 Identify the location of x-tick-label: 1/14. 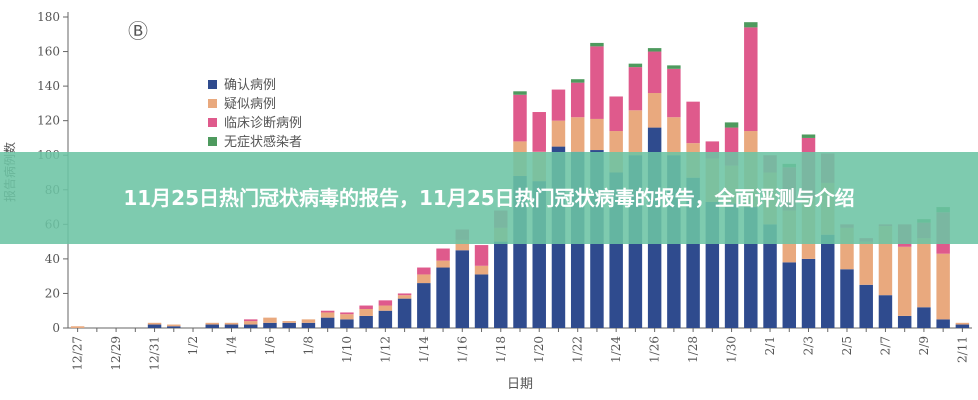
(424, 349).